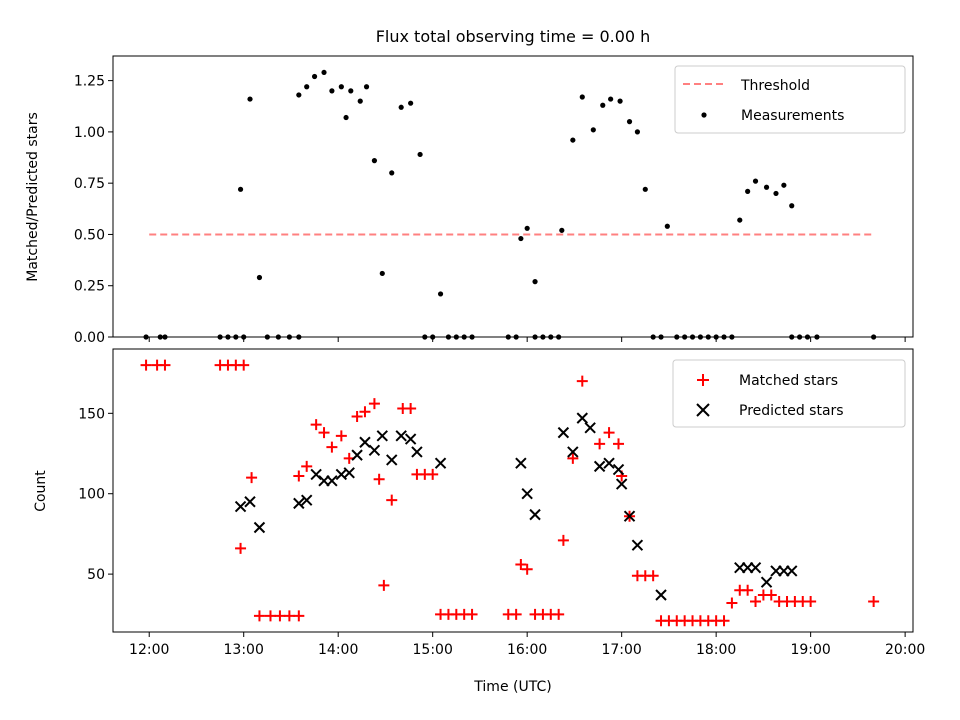  What do you see at coordinates (788, 381) in the screenshot?
I see `legend-matched-label: Matched stars` at bounding box center [788, 381].